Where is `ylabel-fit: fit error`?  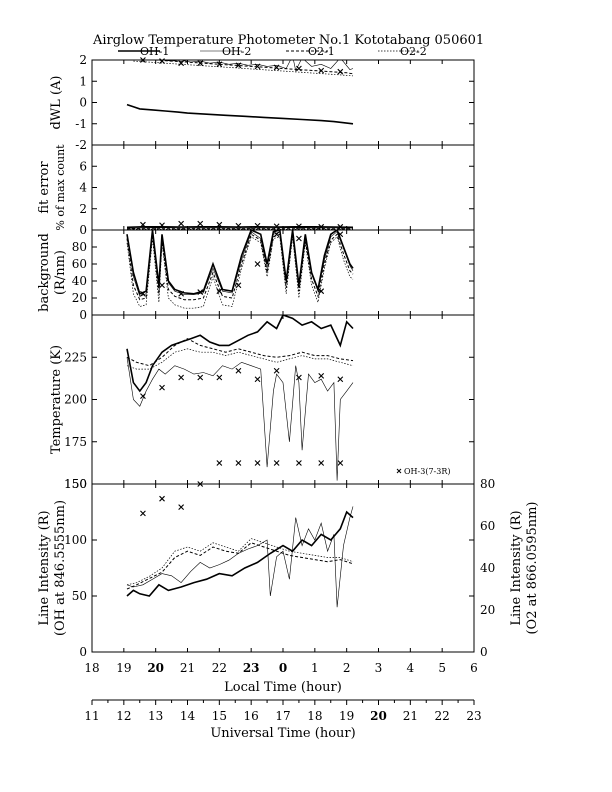
ylabel-fit: fit error is located at coordinates (44, 187).